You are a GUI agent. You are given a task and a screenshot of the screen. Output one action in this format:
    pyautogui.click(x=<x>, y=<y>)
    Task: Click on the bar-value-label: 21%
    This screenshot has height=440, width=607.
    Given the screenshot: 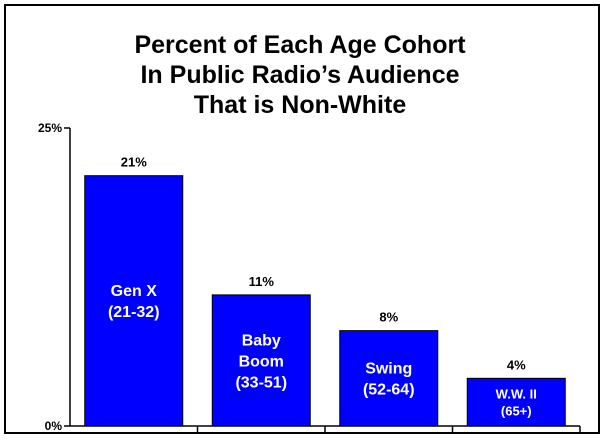 What is the action you would take?
    pyautogui.click(x=134, y=162)
    